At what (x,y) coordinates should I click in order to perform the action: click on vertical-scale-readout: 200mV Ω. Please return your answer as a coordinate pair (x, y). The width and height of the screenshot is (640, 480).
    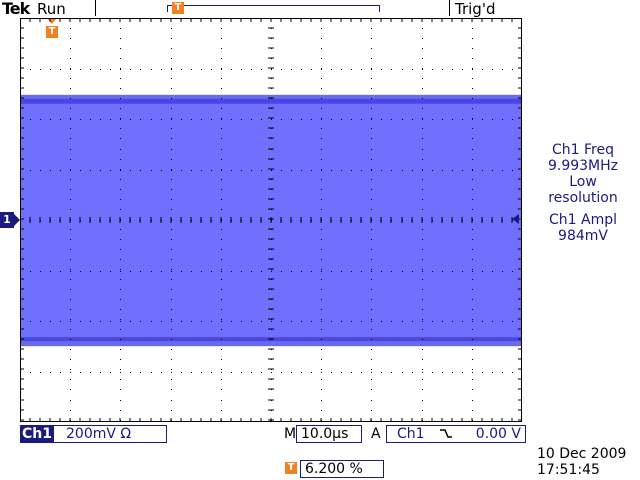
    Looking at the image, I should click on (109, 434).